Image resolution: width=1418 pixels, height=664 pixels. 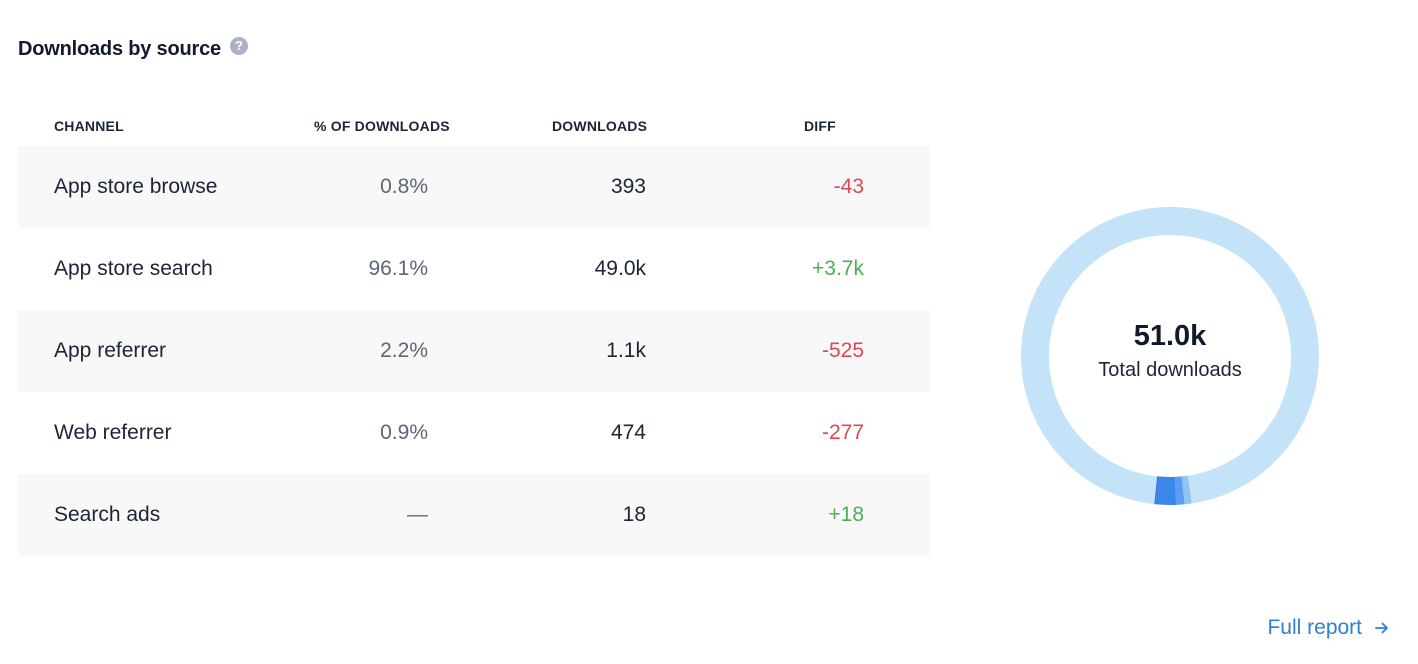 What do you see at coordinates (474, 187) in the screenshot?
I see `table-row: App store browse 0.8% 393 -43` at bounding box center [474, 187].